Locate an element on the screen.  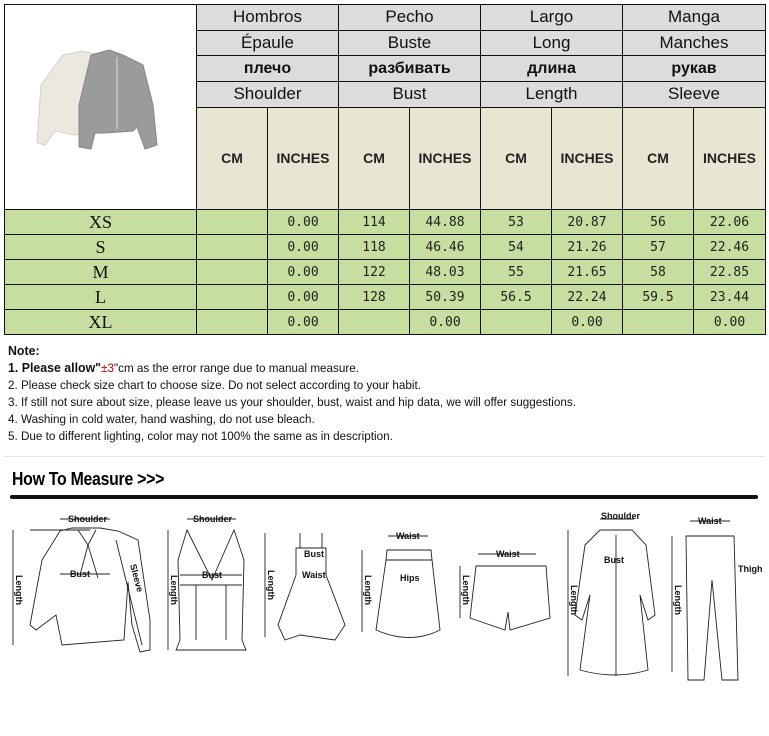
note-1-bold: 1. Please allow" is located at coordinates (55, 367).